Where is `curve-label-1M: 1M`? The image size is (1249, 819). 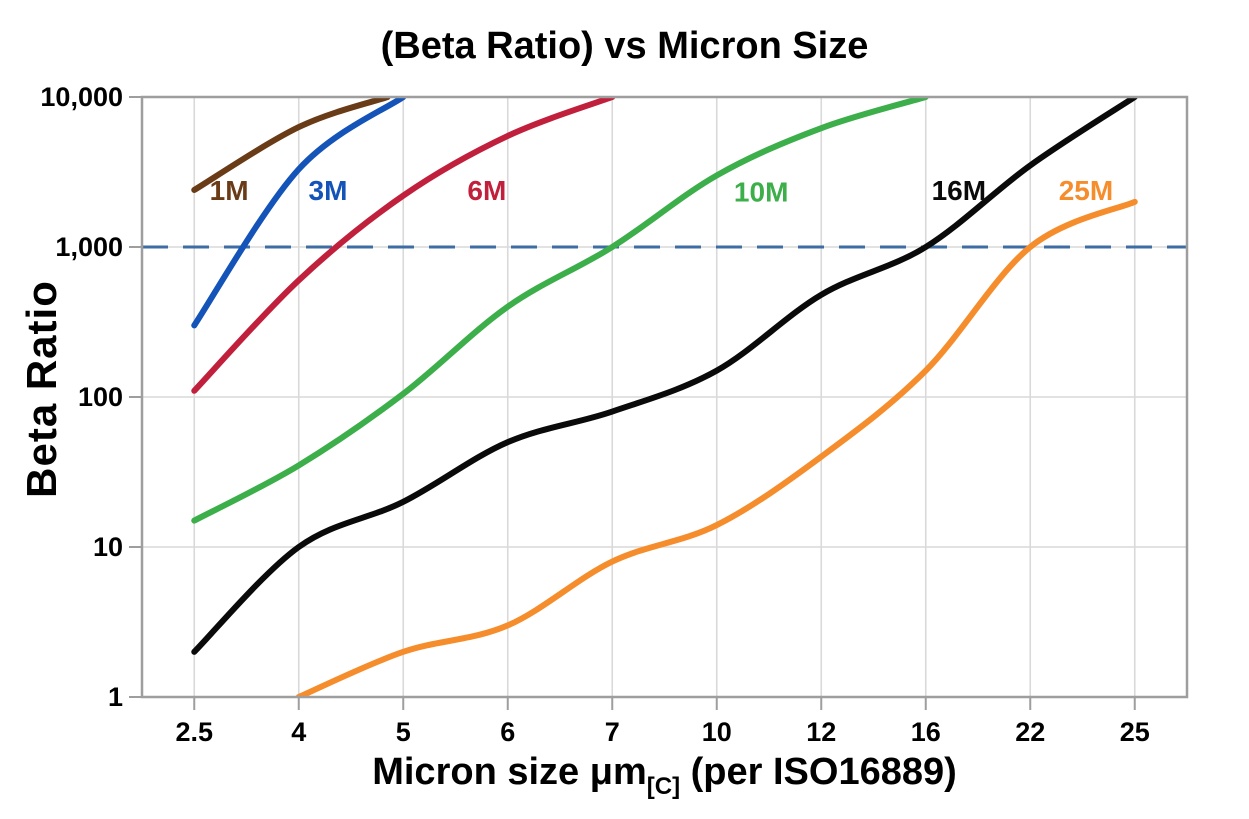 curve-label-1M: 1M is located at coordinates (229, 190).